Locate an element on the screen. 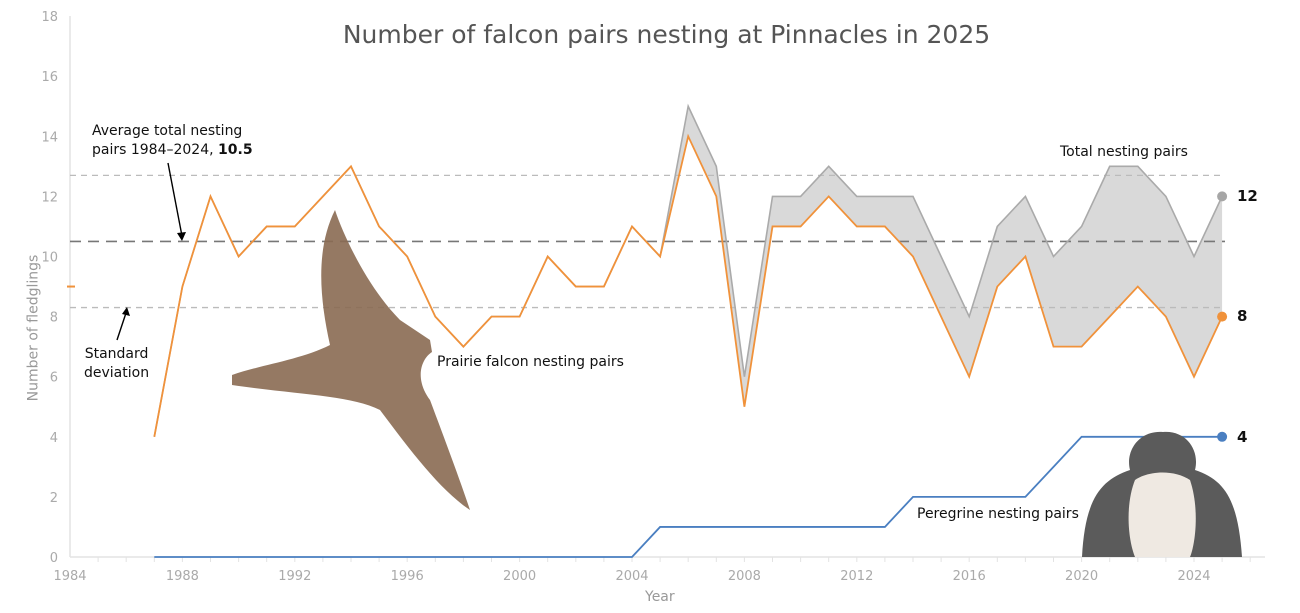 The image size is (1300, 613). std-dev-annotation: Standard deviation is located at coordinates (116, 364).